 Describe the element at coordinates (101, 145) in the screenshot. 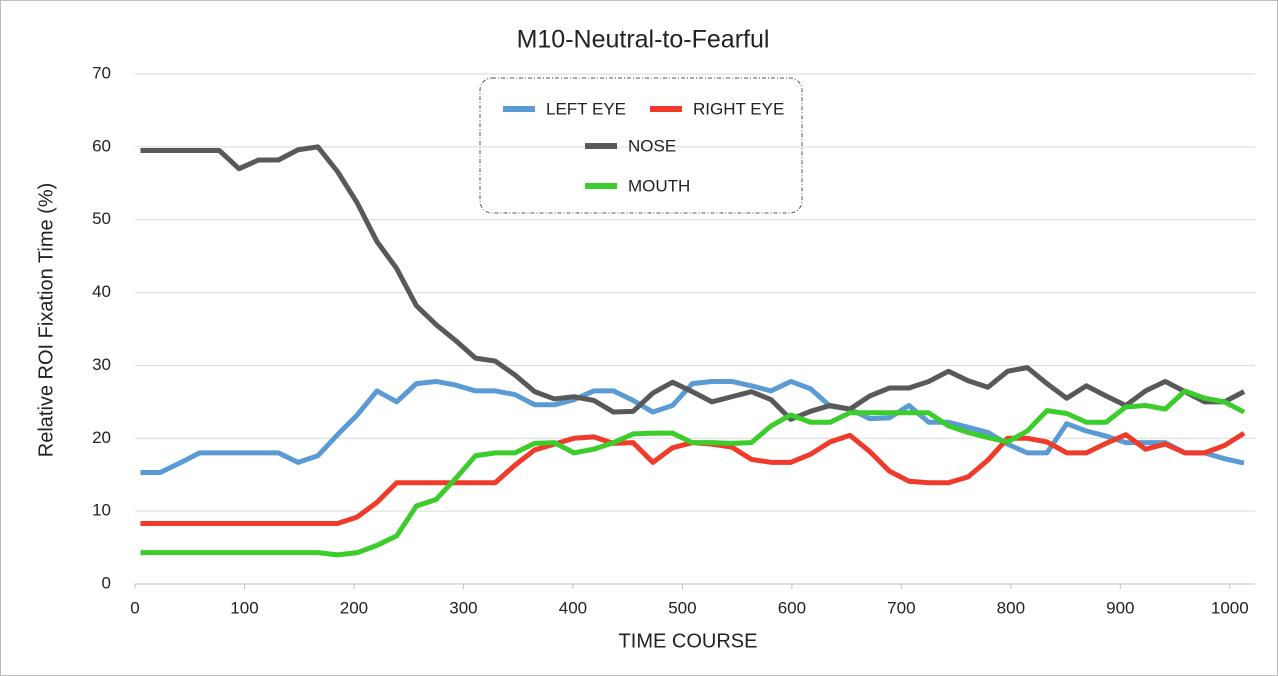

I see `y-tick-label: 60` at that location.